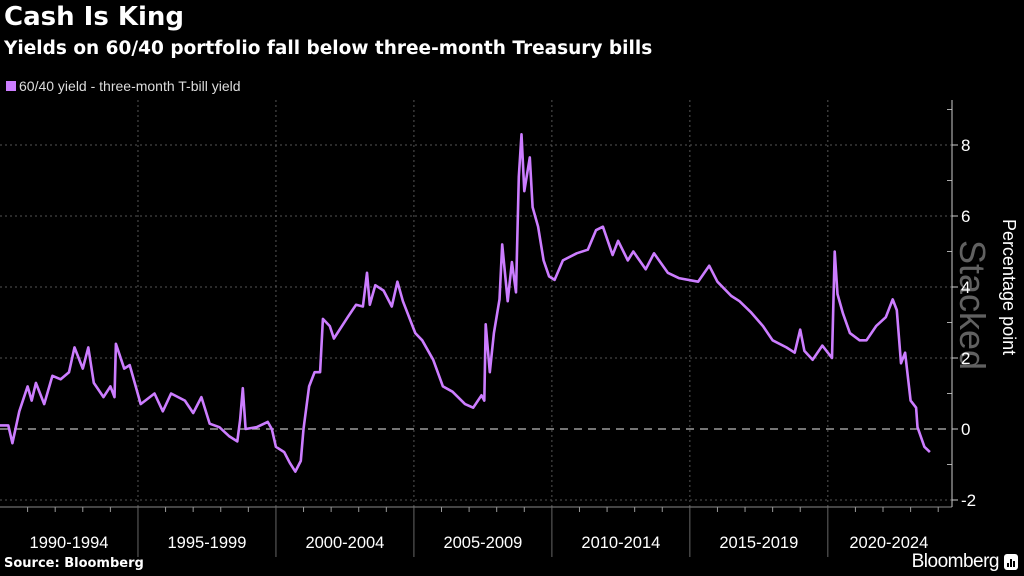 The width and height of the screenshot is (1024, 576). Describe the element at coordinates (968, 500) in the screenshot. I see `y-tick-label: -2` at that location.